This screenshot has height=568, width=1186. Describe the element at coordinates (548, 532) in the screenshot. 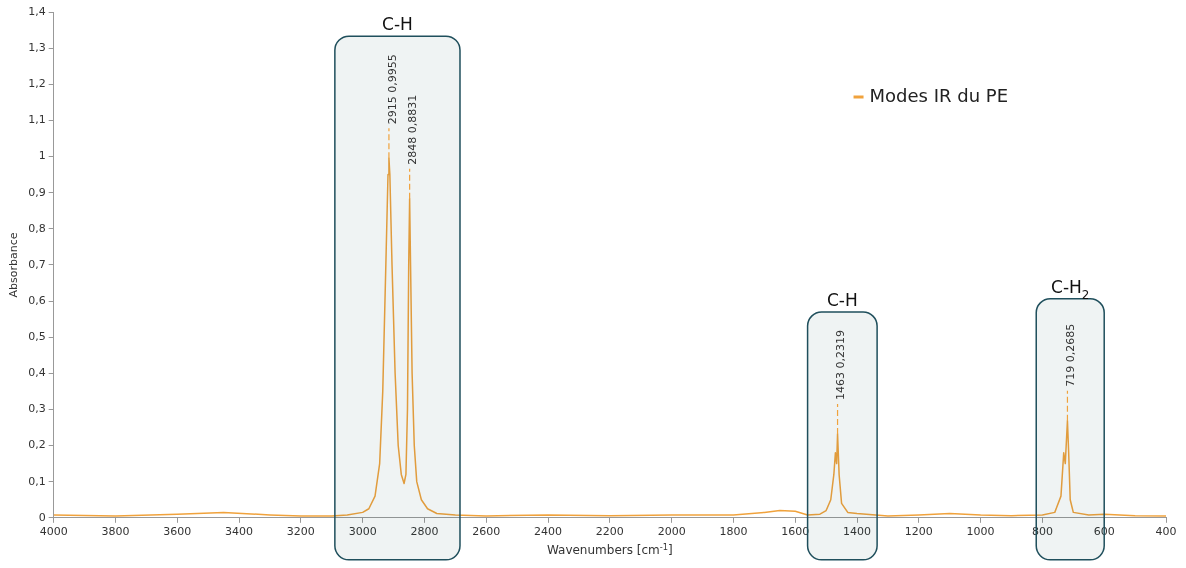

I see `x-tick-label: 2400` at that location.